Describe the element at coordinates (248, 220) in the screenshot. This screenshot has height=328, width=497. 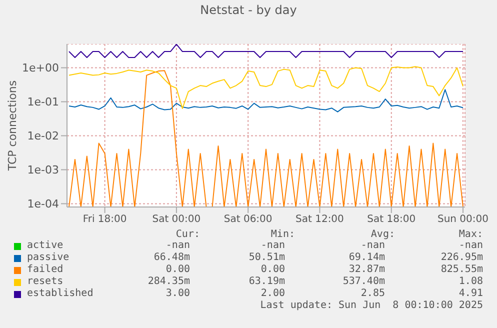
I see `x-tick-label: Sat 06:00` at that location.